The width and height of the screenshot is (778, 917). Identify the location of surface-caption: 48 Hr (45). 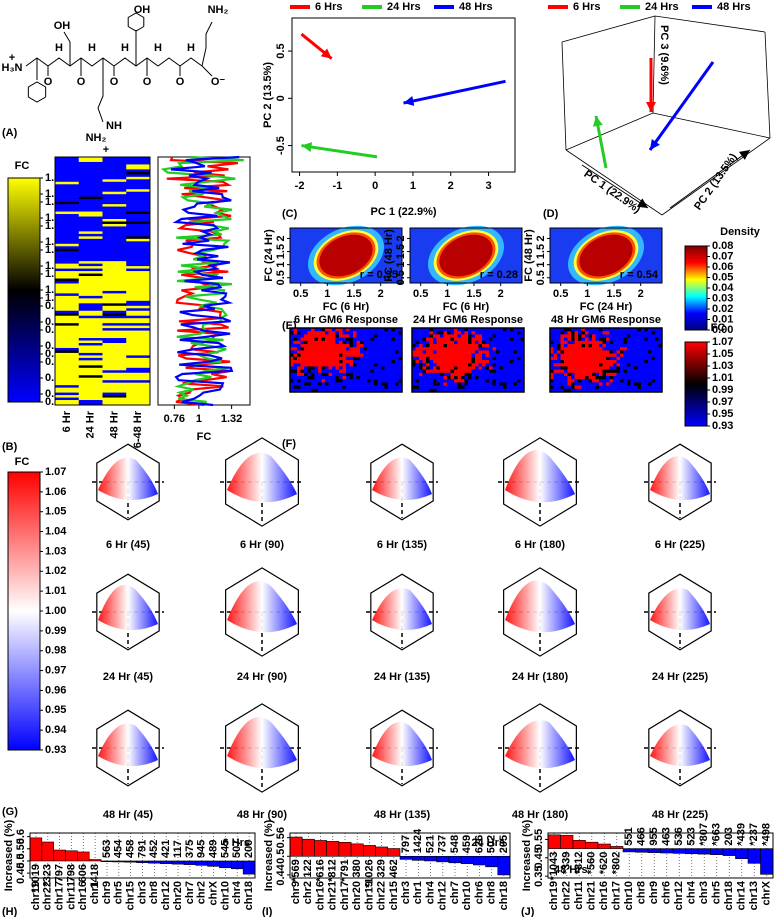
(128, 815).